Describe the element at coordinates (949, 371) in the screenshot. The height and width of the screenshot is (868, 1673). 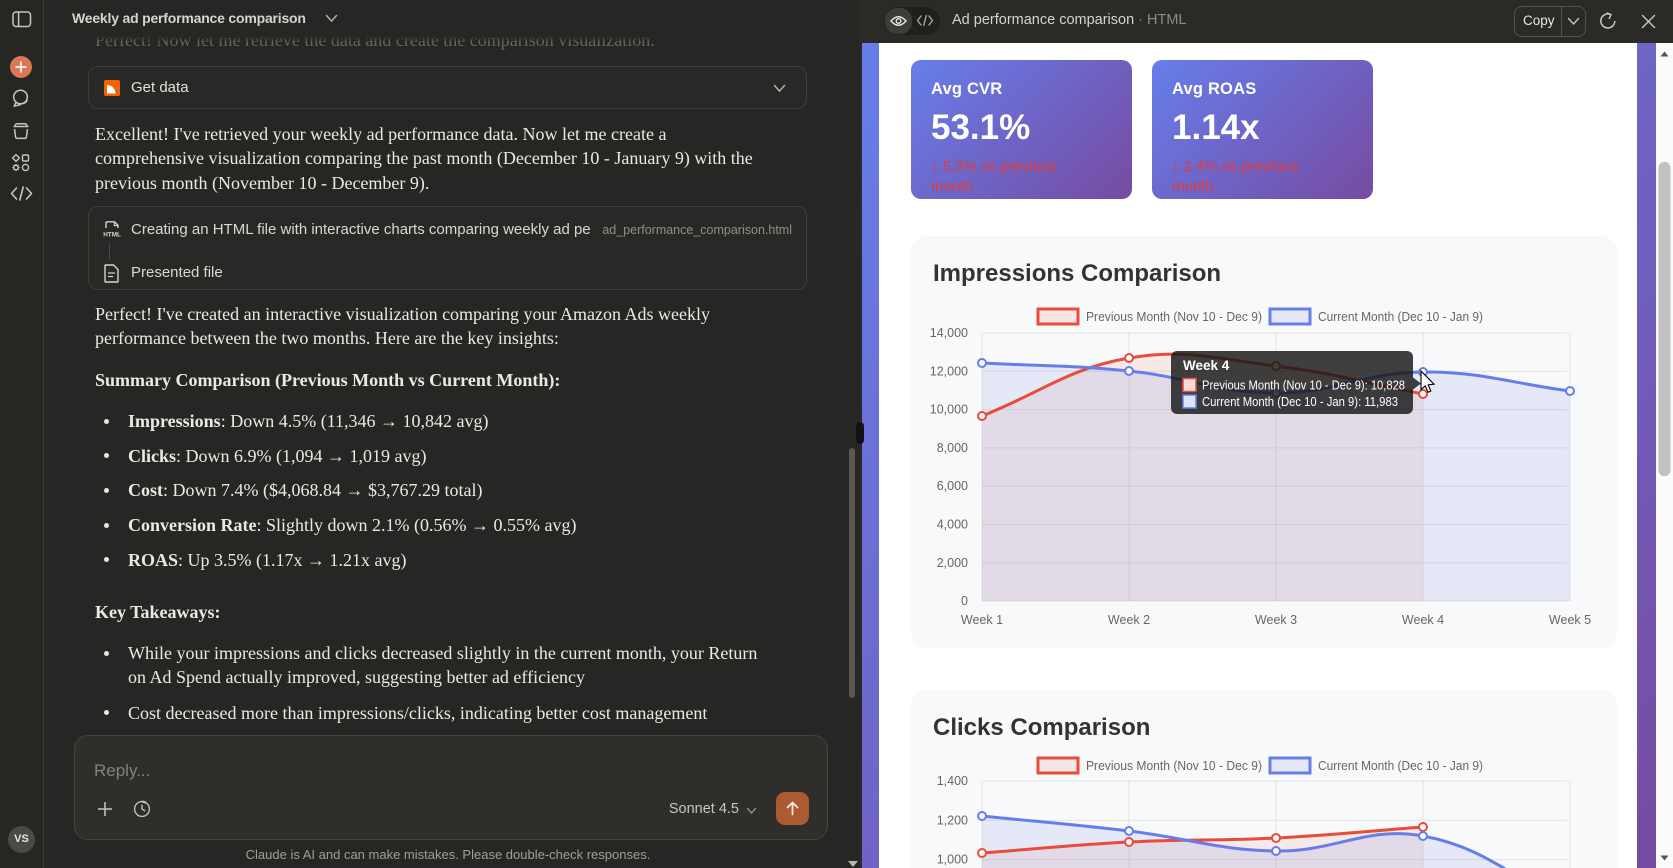
I see `svg-text: 12,000` at that location.